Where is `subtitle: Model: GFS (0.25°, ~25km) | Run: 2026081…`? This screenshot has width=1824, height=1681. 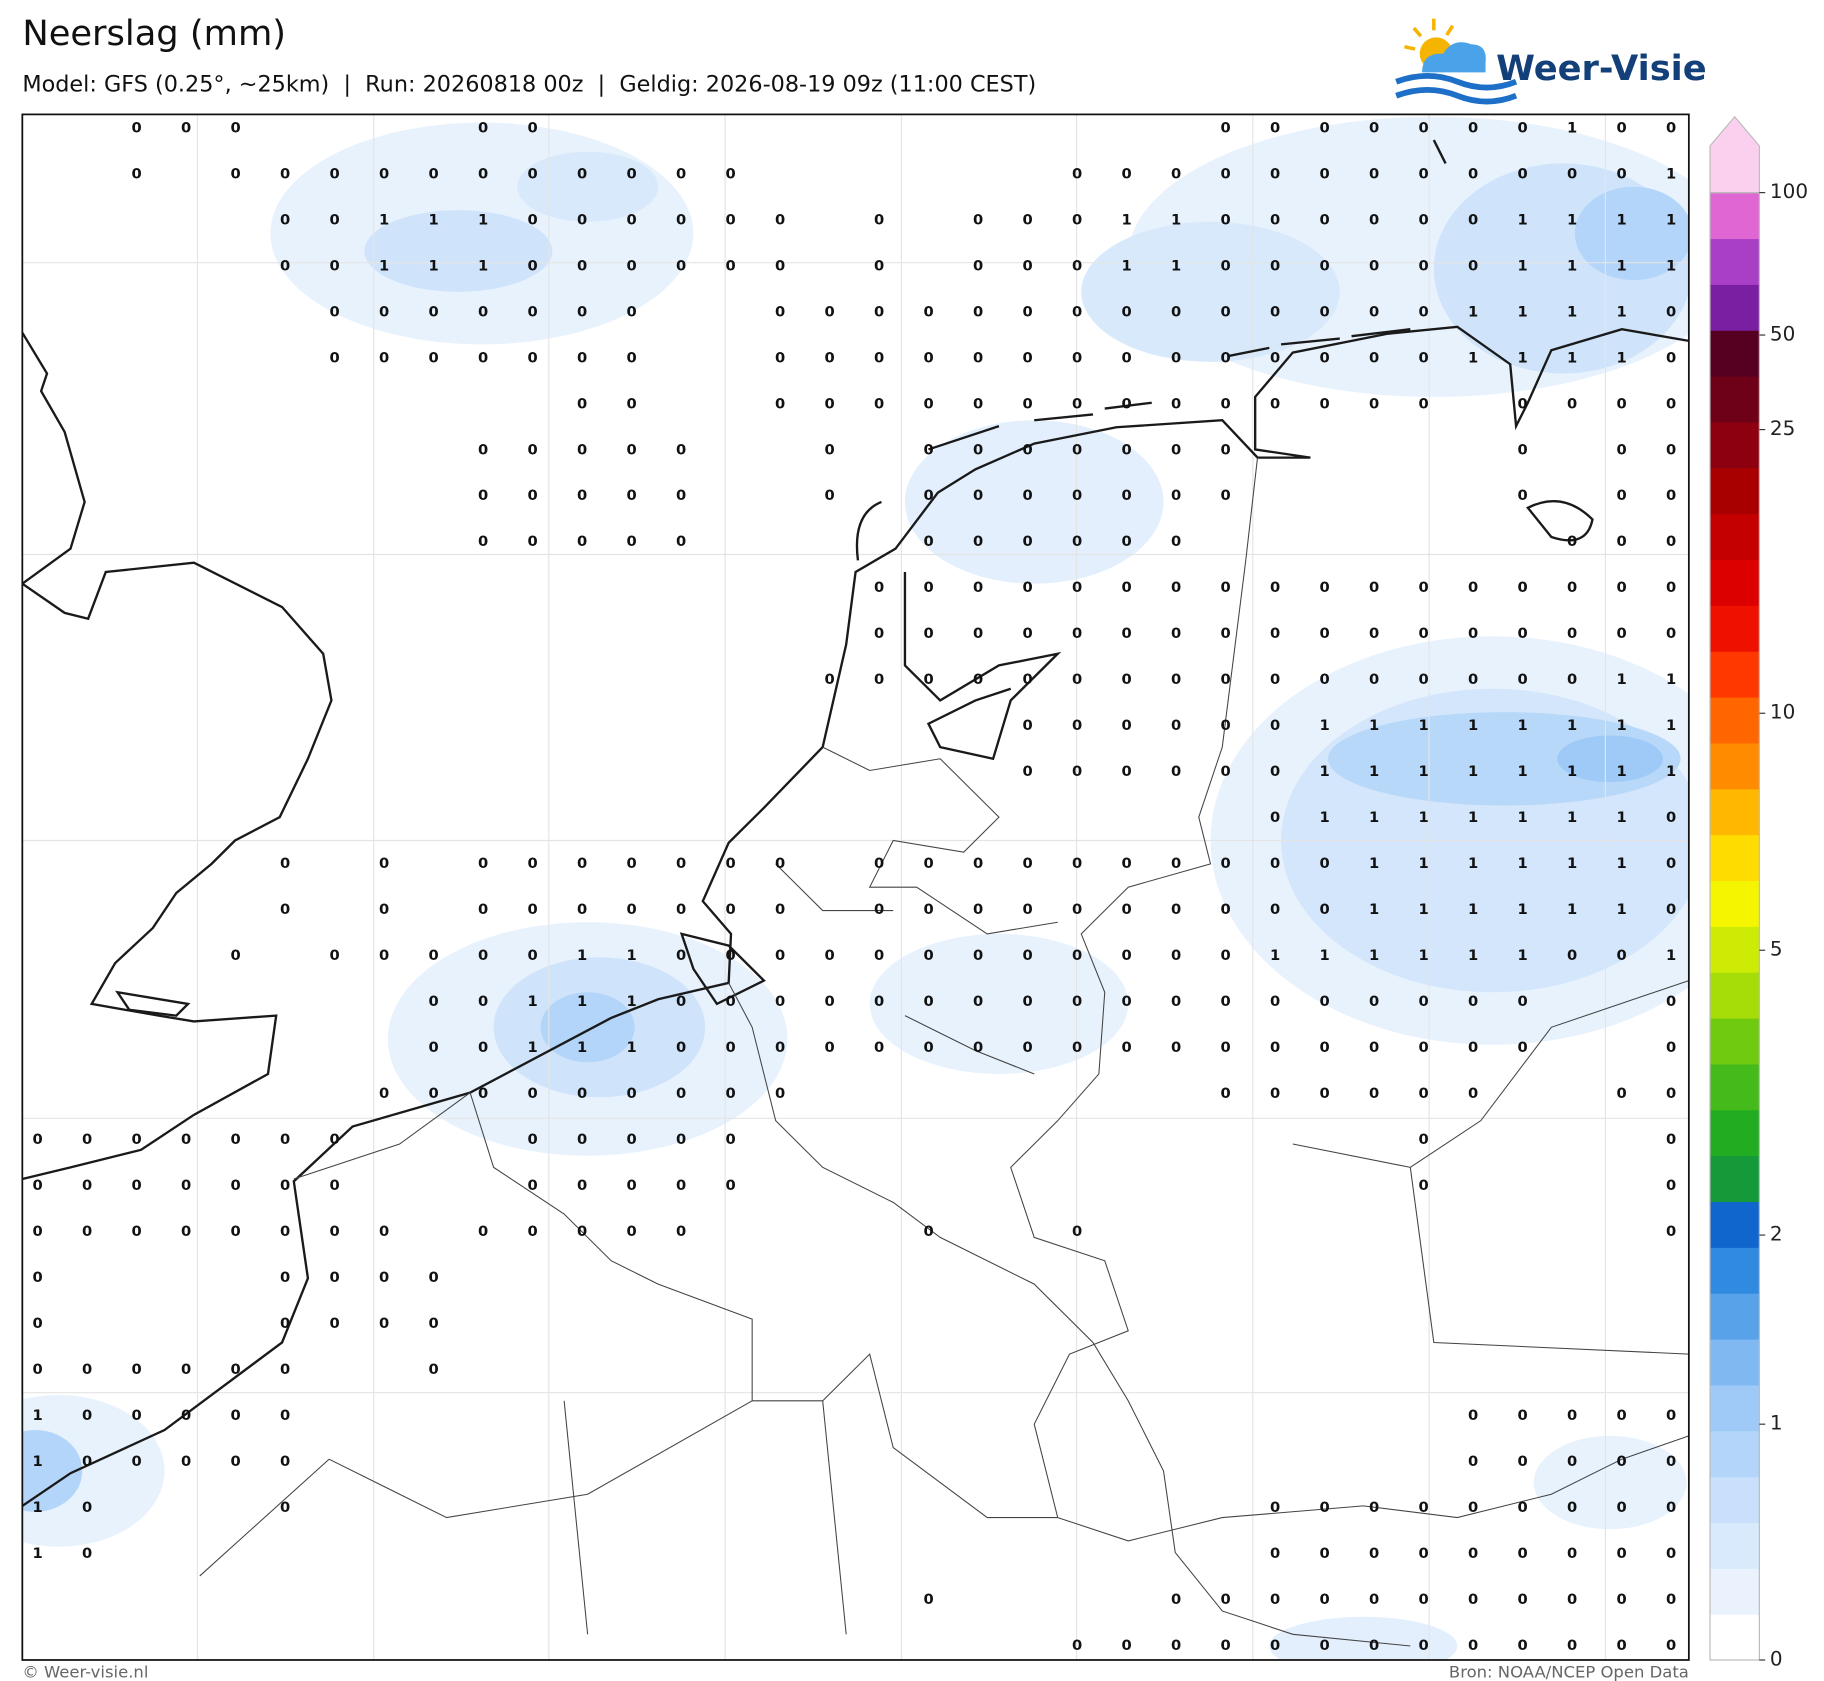 subtitle: Model: GFS (0.25°, ~25km) | Run: 2026081… is located at coordinates (529, 85).